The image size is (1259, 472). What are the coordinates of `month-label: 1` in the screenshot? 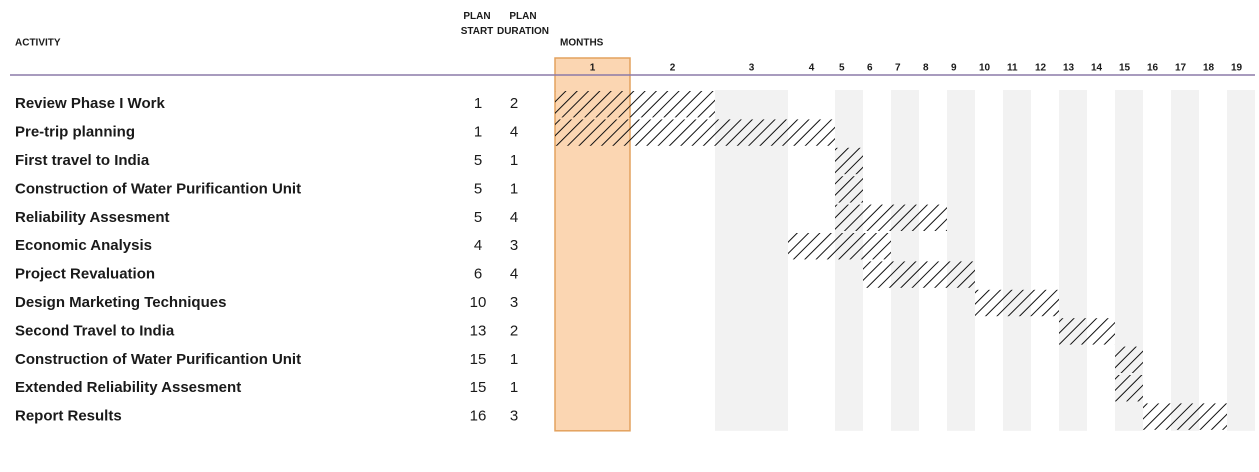 It's located at (593, 68).